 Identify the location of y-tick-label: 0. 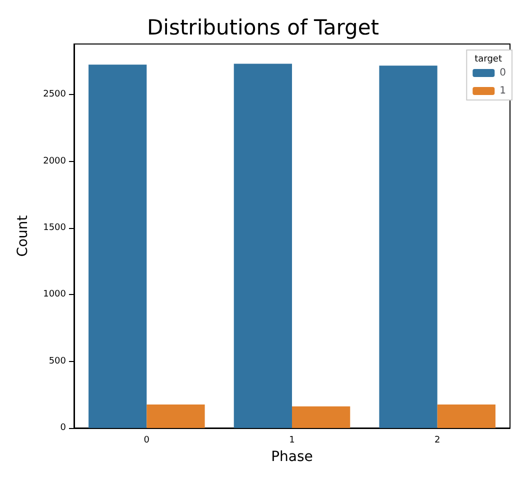
(63, 428).